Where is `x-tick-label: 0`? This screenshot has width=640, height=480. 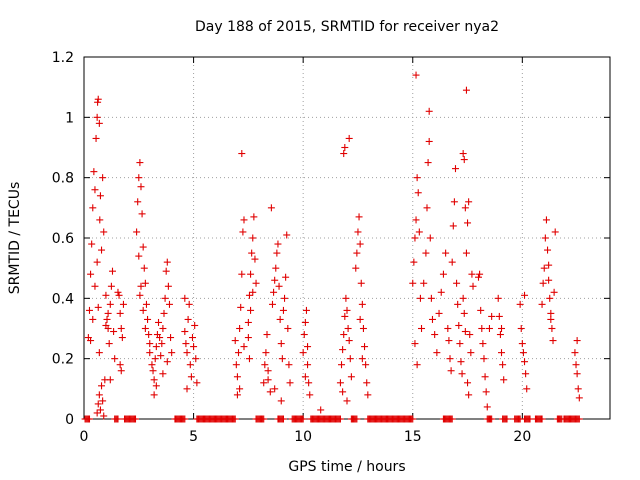
x-tick-label: 0 is located at coordinates (84, 437).